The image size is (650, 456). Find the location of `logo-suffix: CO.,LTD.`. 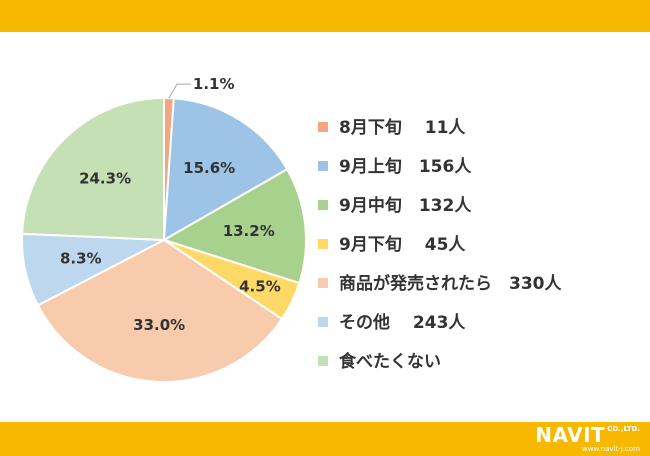

logo-suffix: CO.,LTD. is located at coordinates (623, 429).